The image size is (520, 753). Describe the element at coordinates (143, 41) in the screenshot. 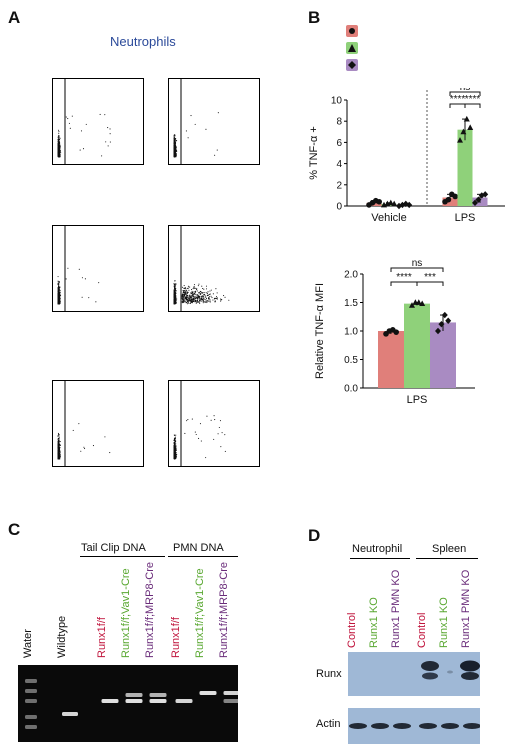

I see `flow-title: Neutrophils` at that location.